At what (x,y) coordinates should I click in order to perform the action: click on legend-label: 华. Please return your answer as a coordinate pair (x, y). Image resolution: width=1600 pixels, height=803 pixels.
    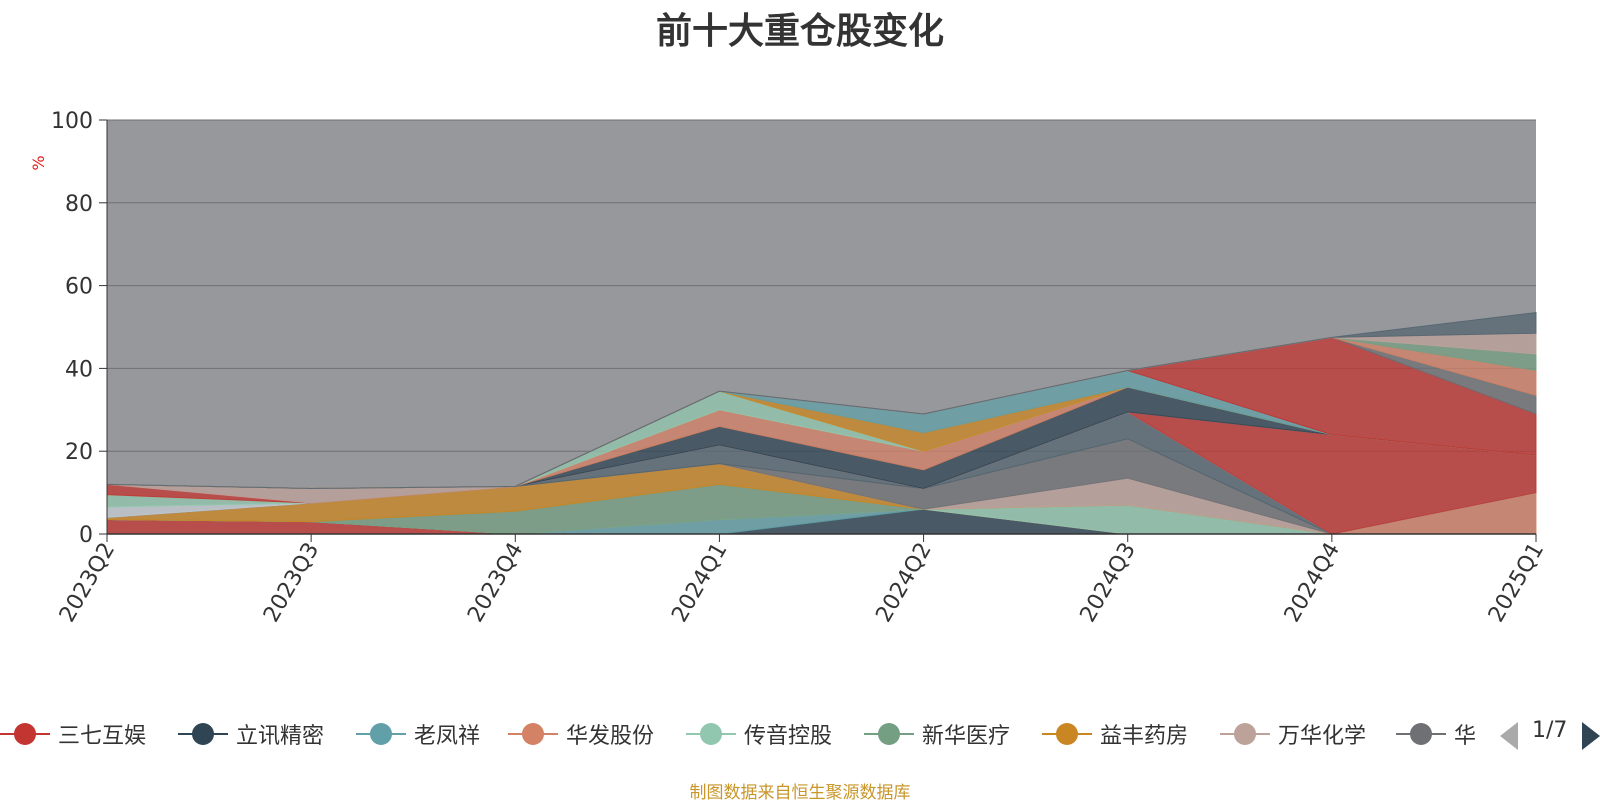
    Looking at the image, I should click on (1465, 736).